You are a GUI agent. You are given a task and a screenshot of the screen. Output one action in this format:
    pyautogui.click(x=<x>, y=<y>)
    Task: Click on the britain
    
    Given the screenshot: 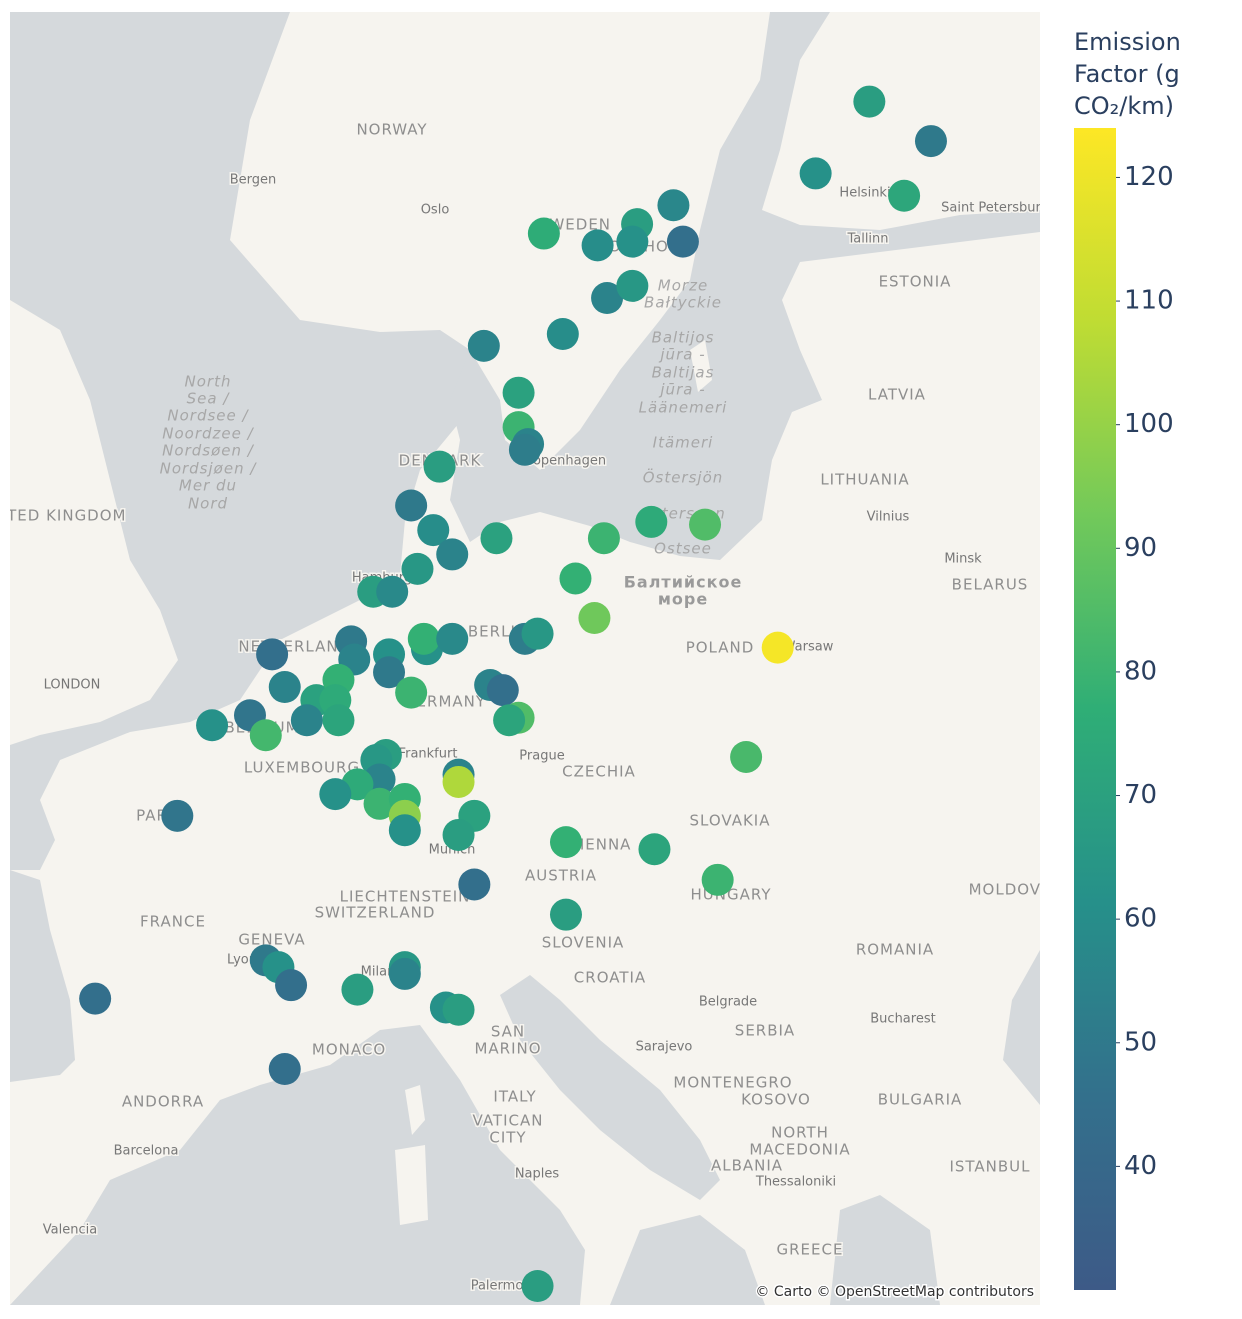 What is the action you would take?
    pyautogui.click(x=94, y=522)
    